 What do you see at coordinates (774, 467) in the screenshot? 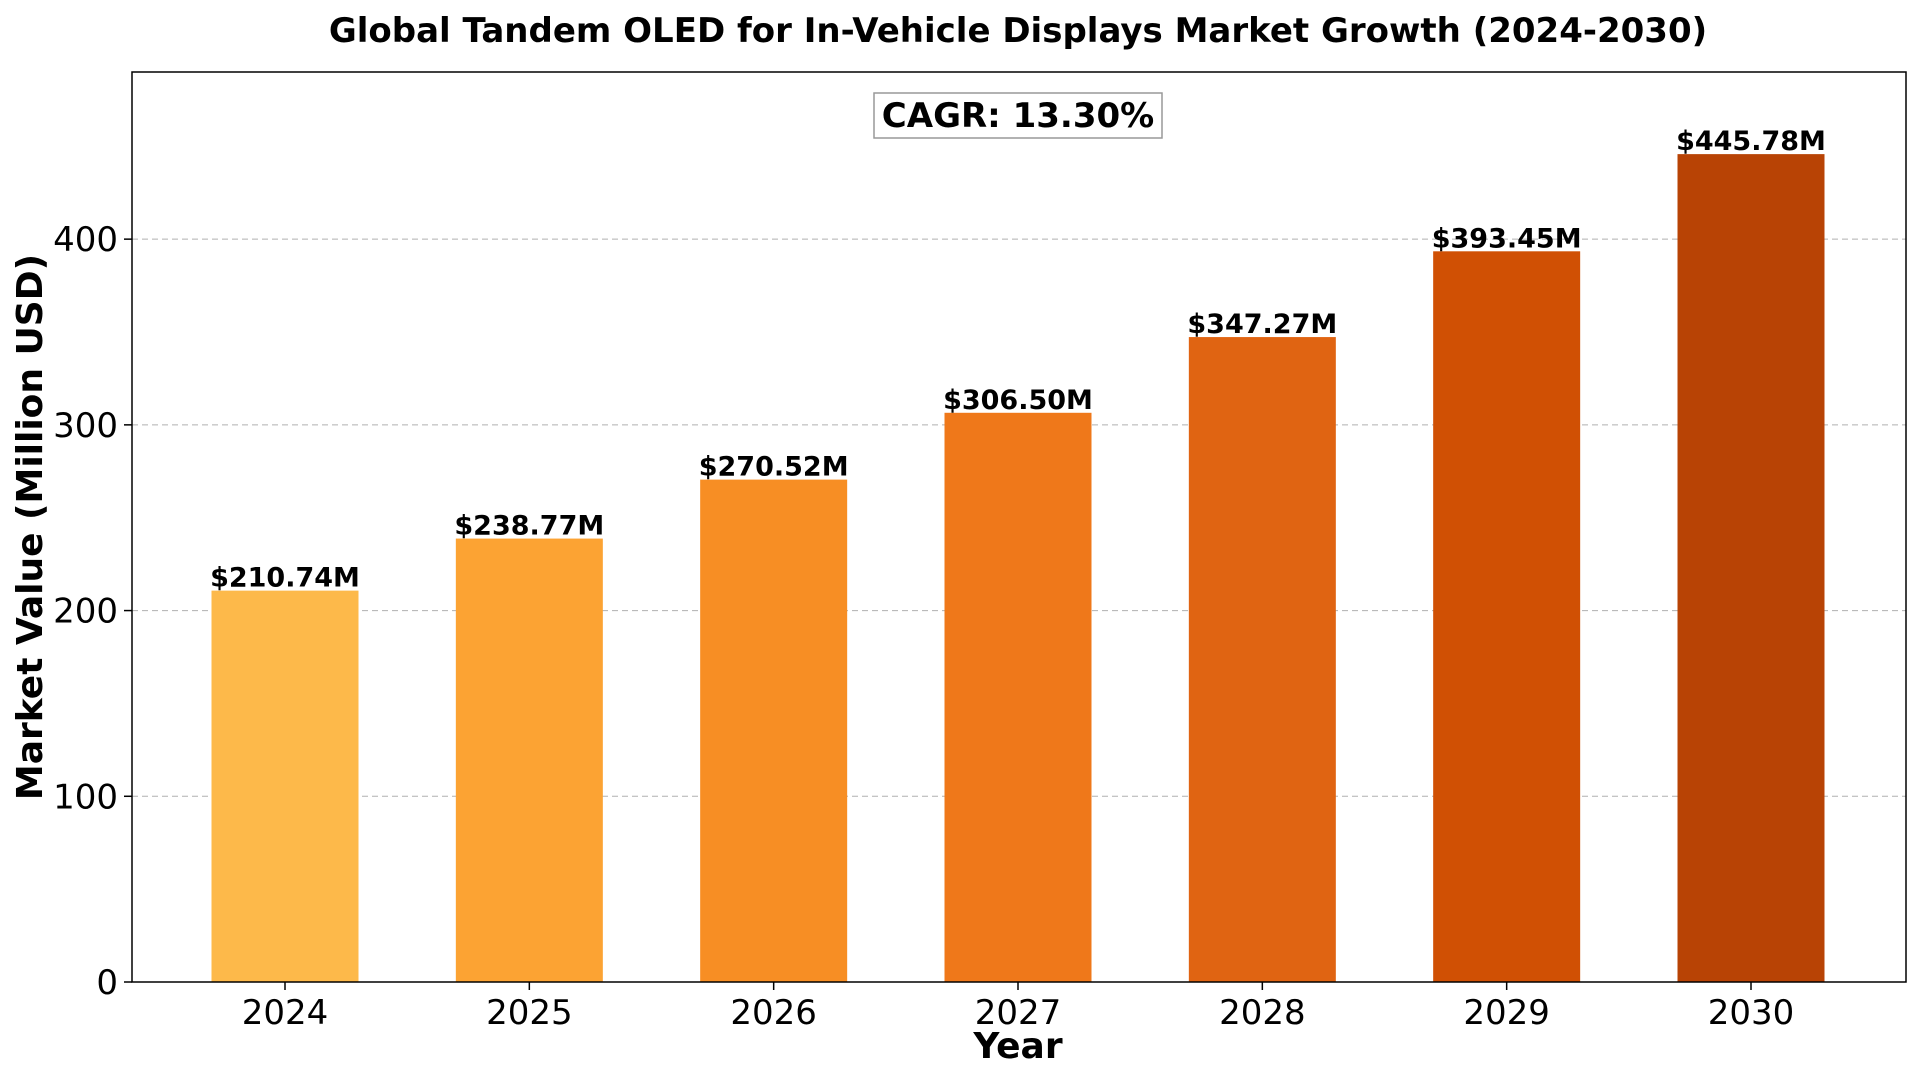
I see `data-label-2026: $270.52M` at bounding box center [774, 467].